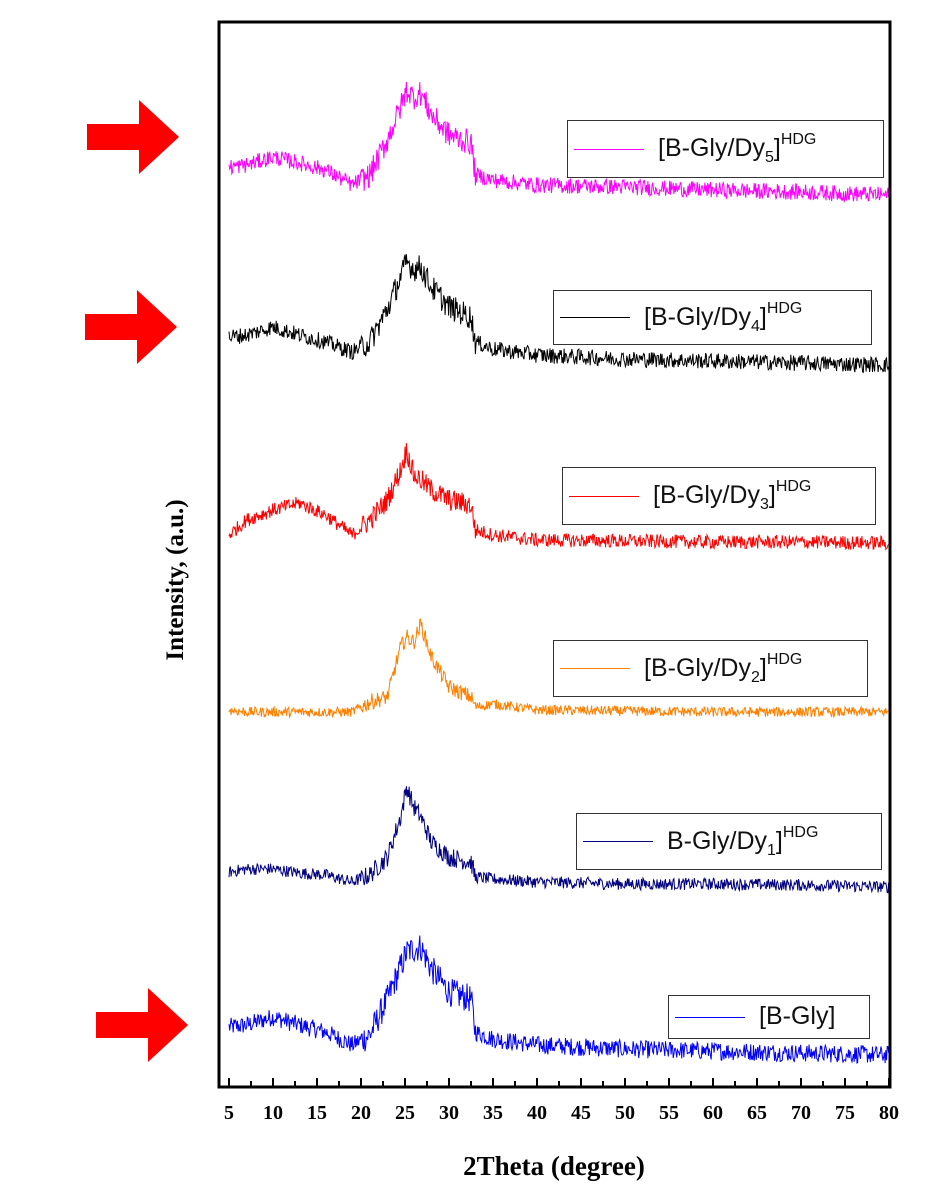 The height and width of the screenshot is (1204, 948). What do you see at coordinates (801, 1113) in the screenshot?
I see `x-tick-label: 70` at bounding box center [801, 1113].